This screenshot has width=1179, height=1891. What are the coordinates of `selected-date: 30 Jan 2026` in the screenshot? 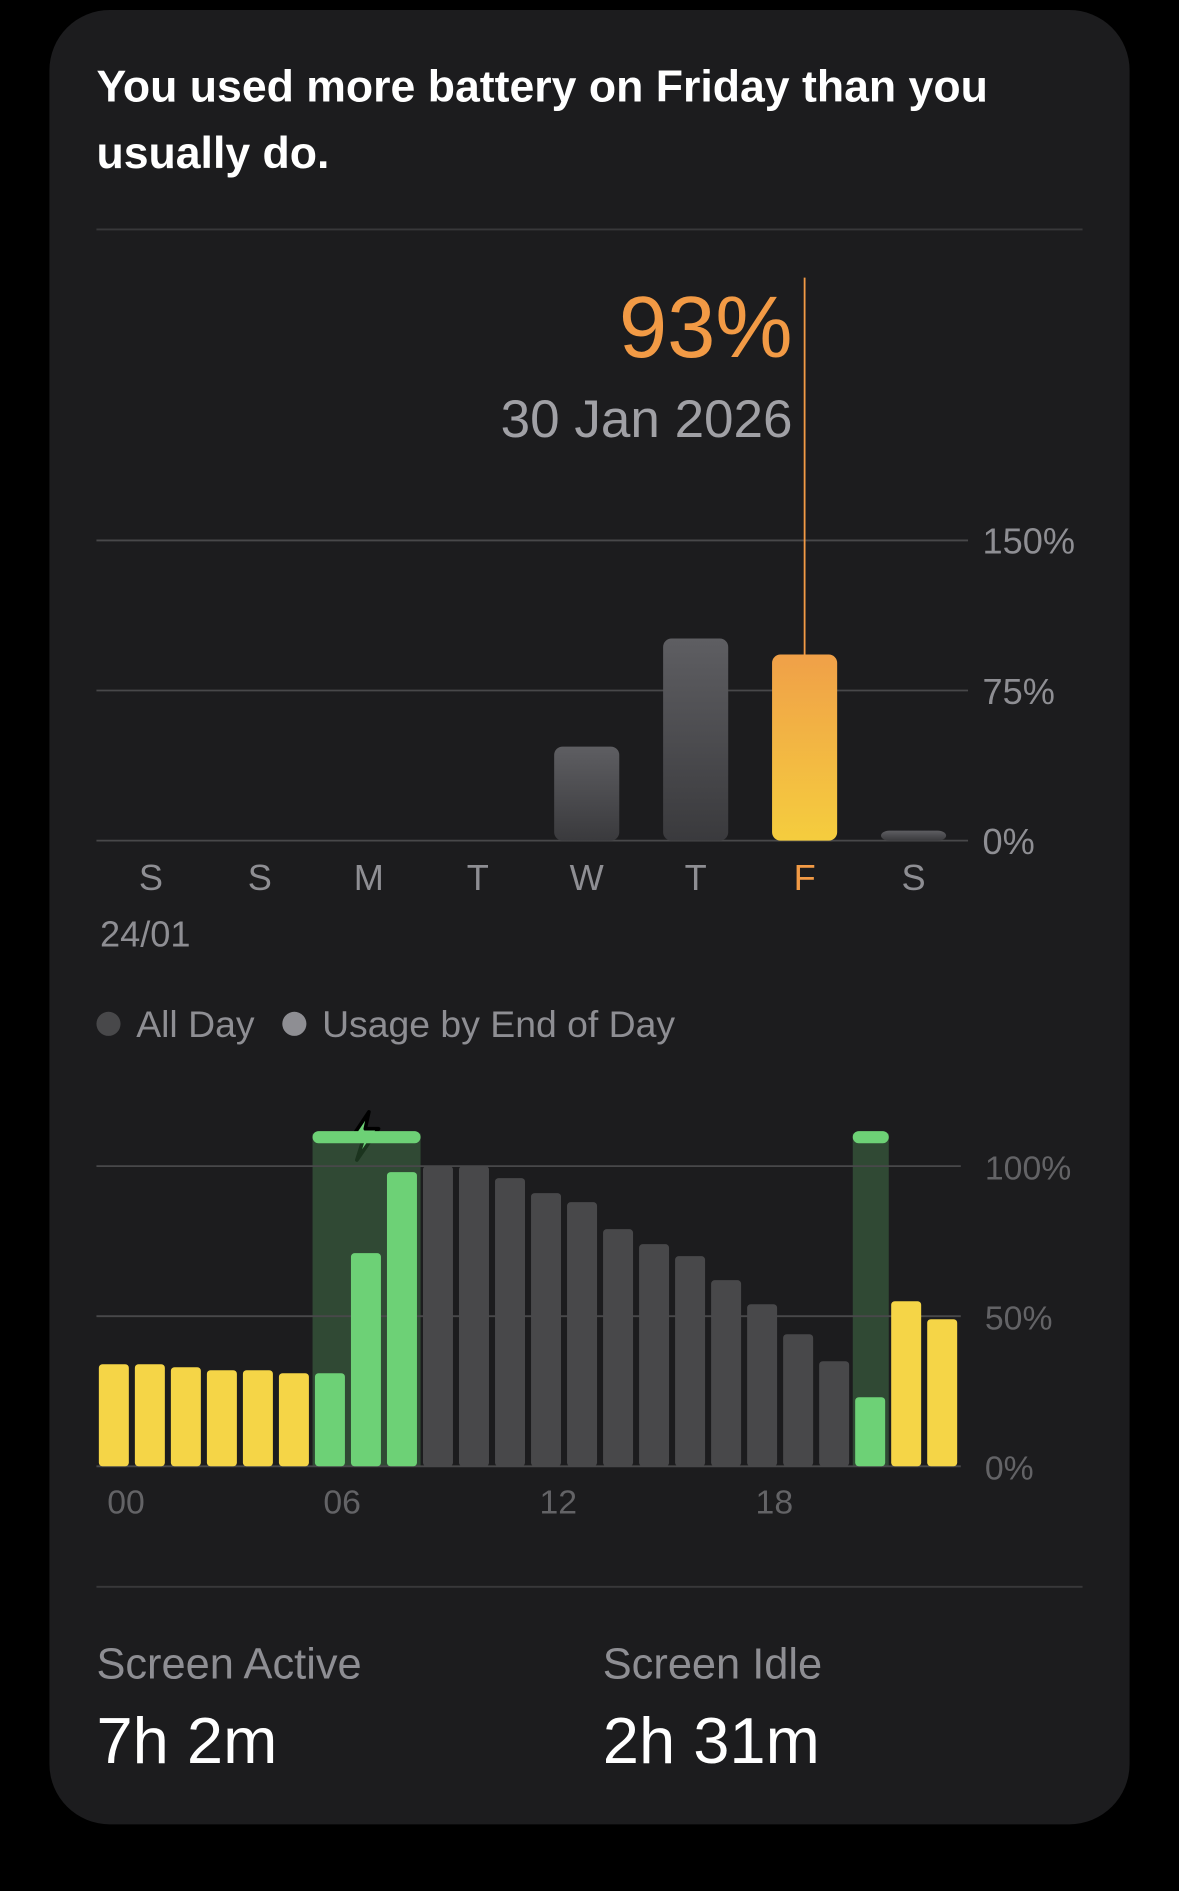 It's located at (647, 419).